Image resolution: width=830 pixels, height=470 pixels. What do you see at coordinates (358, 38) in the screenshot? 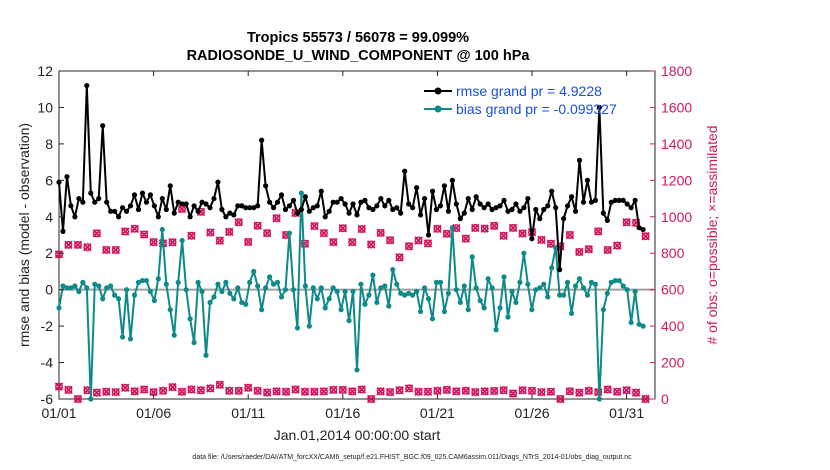
I see `chart-title: Tropics 55573 / 56078 = 99.099%` at bounding box center [358, 38].